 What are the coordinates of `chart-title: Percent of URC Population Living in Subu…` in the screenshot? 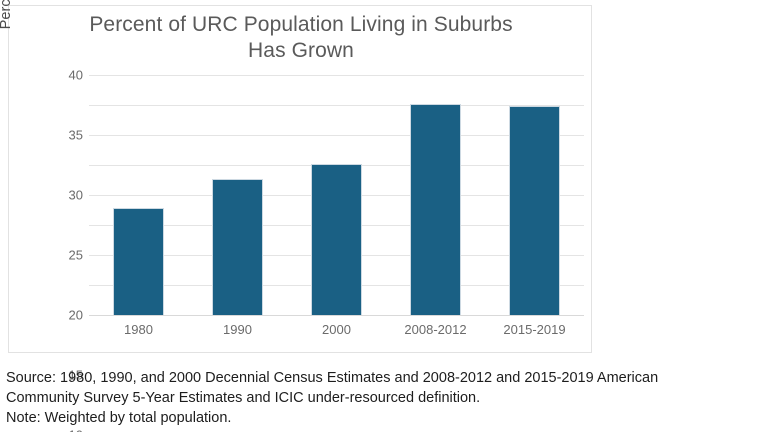 It's located at (301, 38).